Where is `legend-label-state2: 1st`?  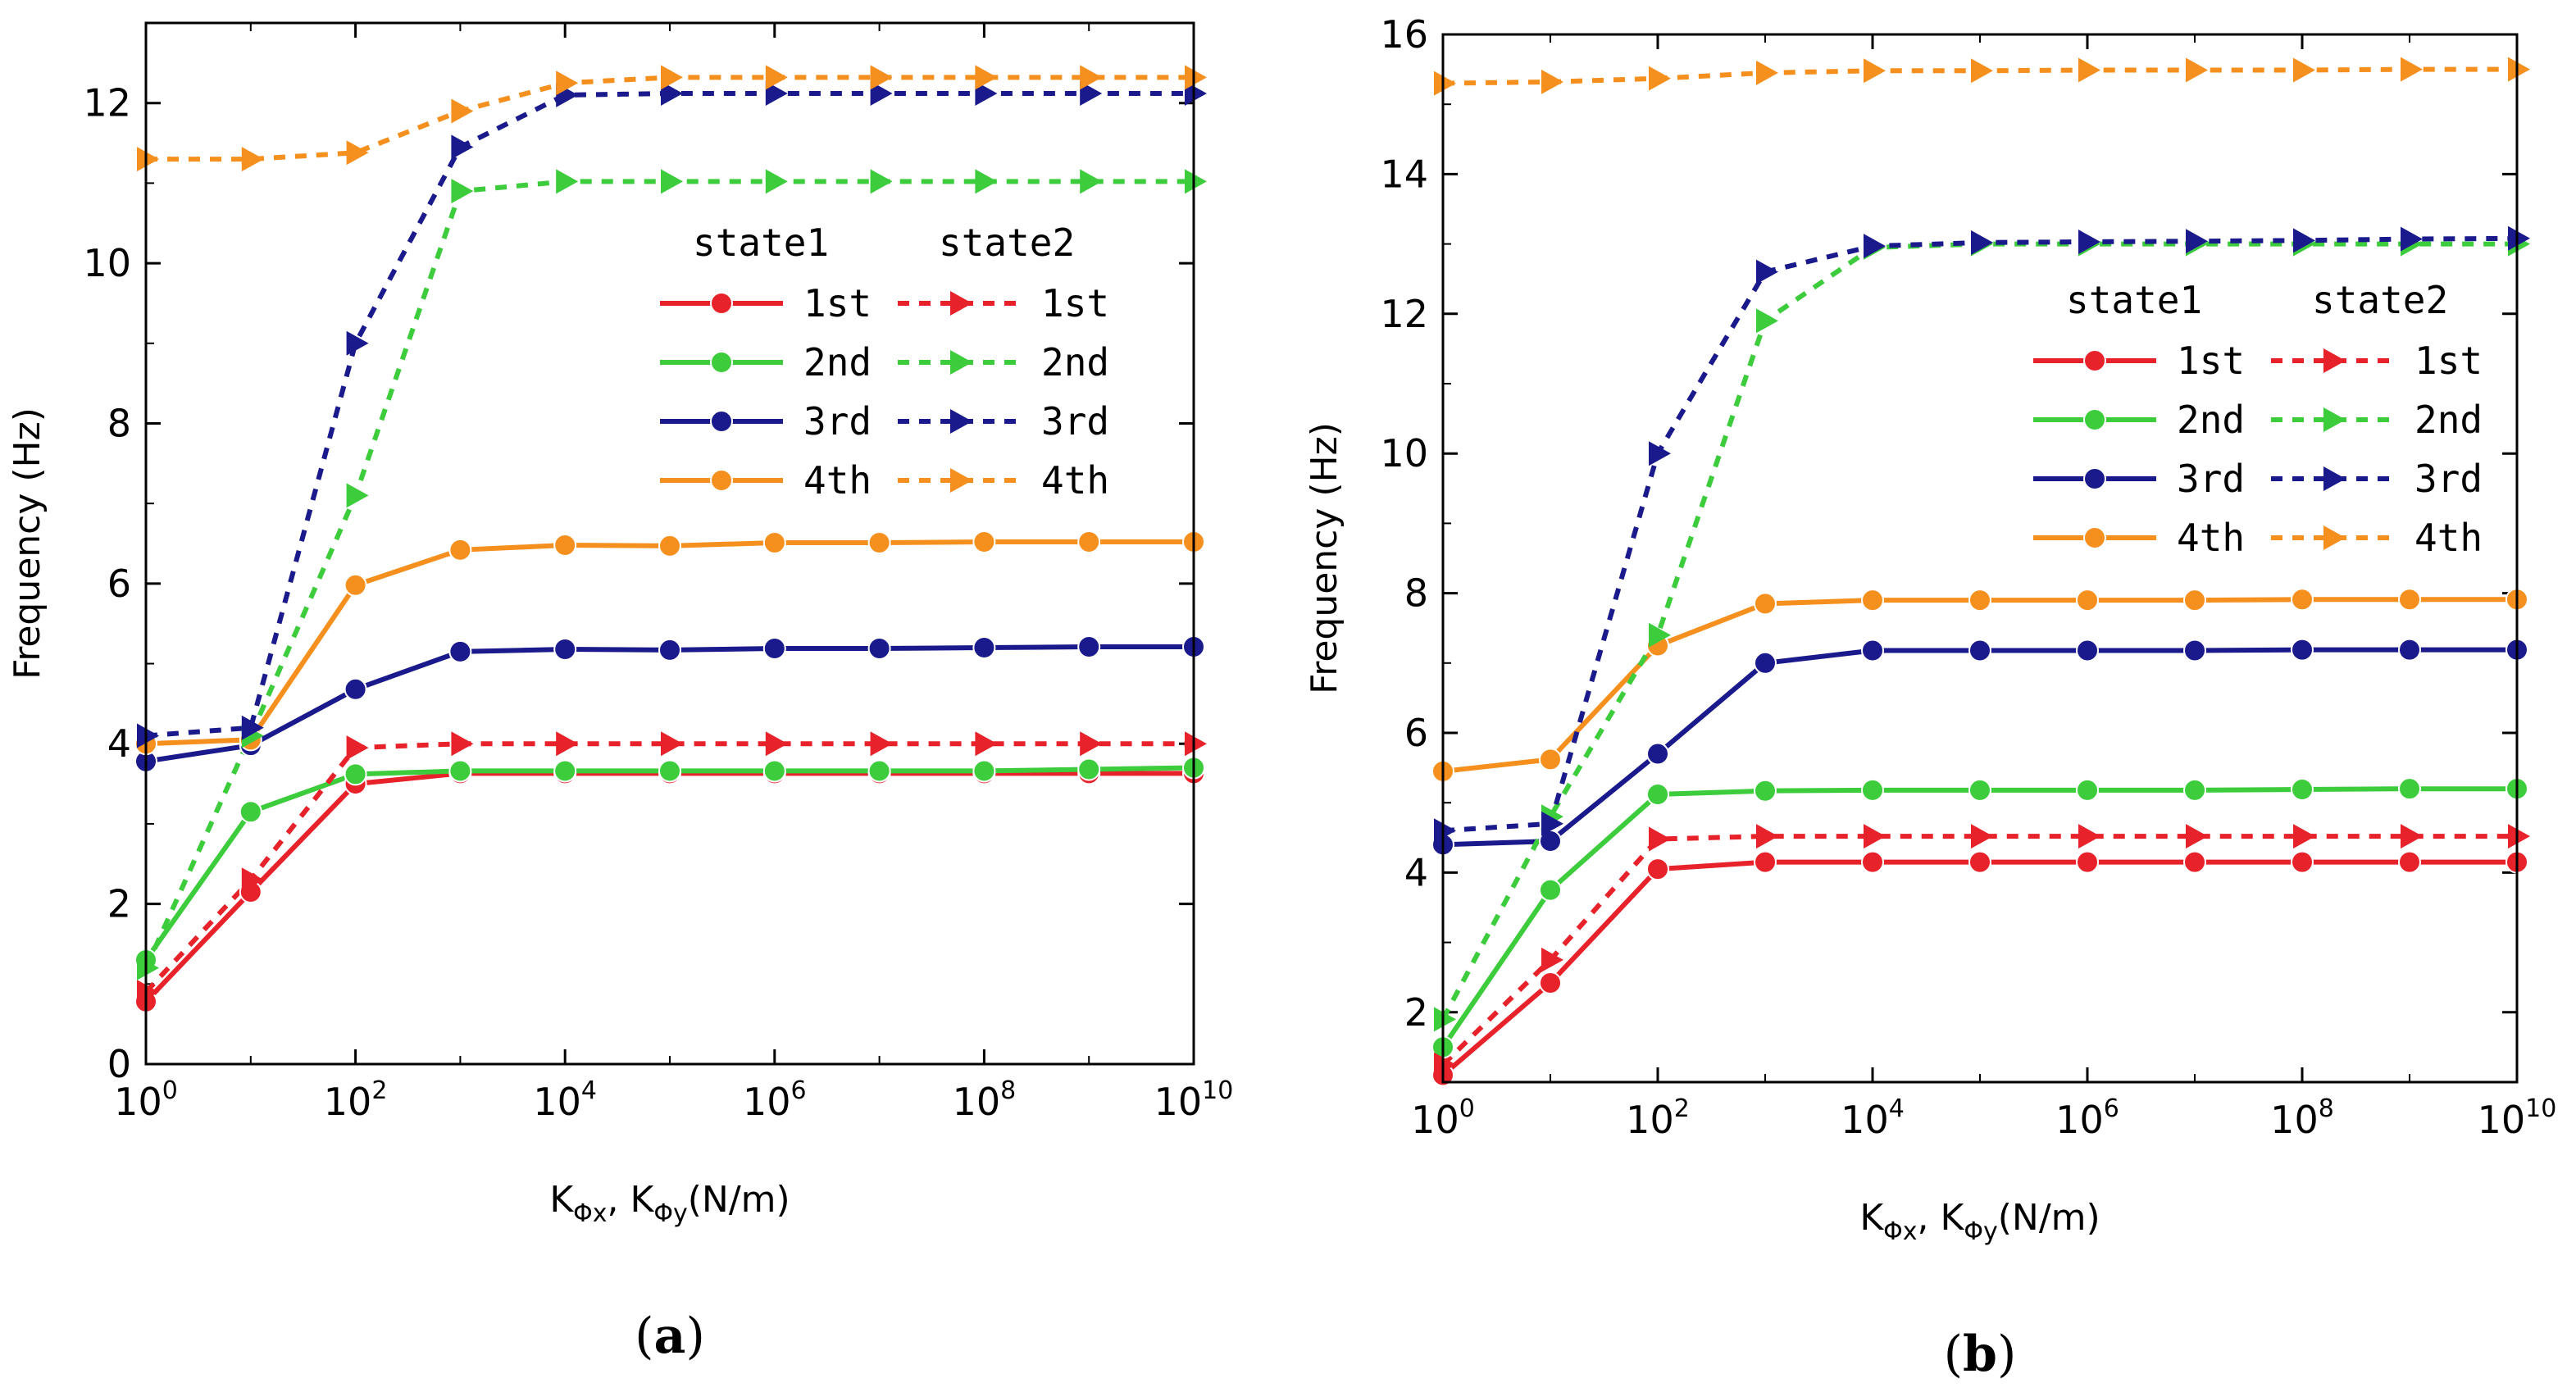
legend-label-state2: 1st is located at coordinates (1075, 303).